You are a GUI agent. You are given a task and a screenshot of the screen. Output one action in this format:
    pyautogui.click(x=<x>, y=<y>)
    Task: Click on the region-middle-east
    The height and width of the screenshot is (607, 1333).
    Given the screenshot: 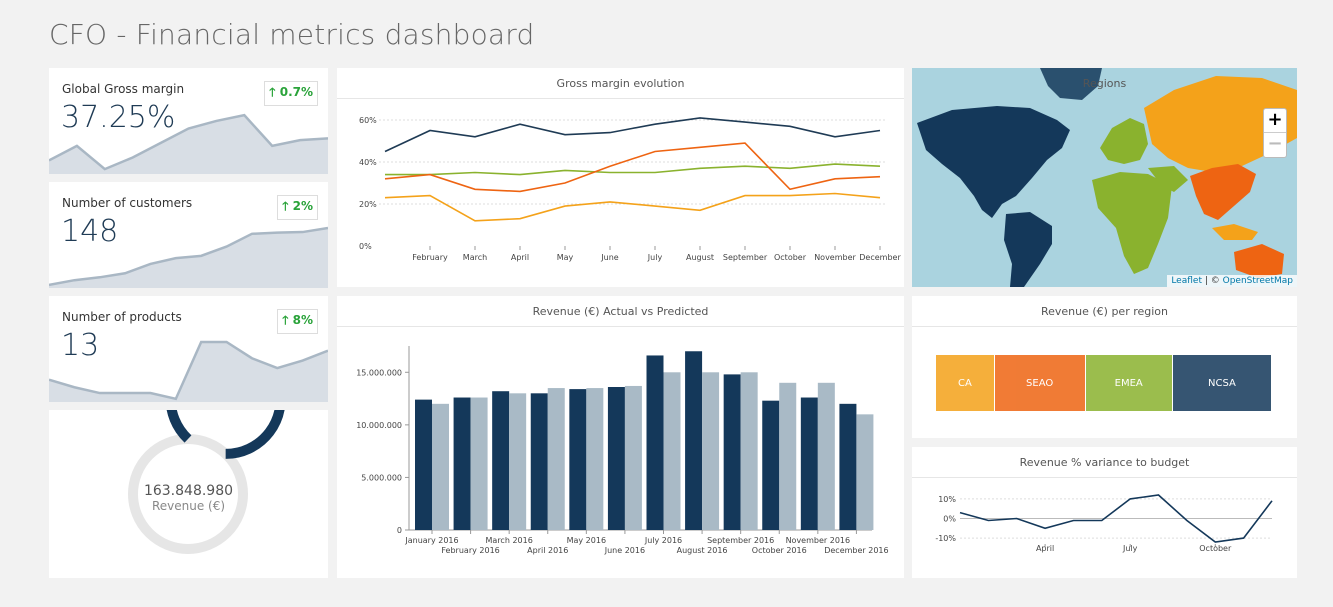 What is the action you would take?
    pyautogui.click(x=1168, y=179)
    